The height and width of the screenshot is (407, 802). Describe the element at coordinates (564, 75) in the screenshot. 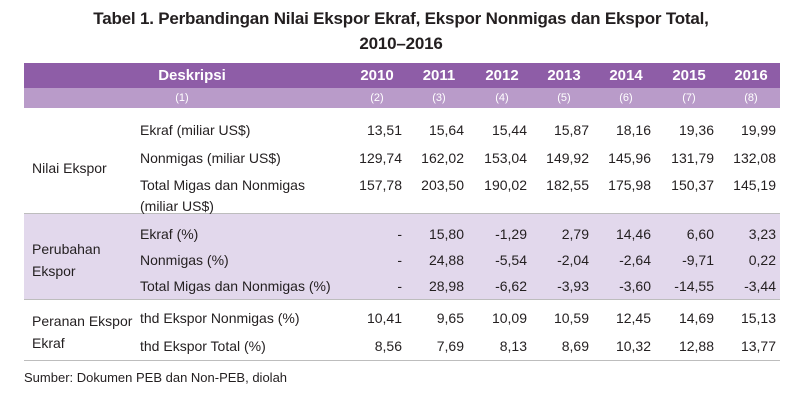

I see `header-year: 2013` at that location.